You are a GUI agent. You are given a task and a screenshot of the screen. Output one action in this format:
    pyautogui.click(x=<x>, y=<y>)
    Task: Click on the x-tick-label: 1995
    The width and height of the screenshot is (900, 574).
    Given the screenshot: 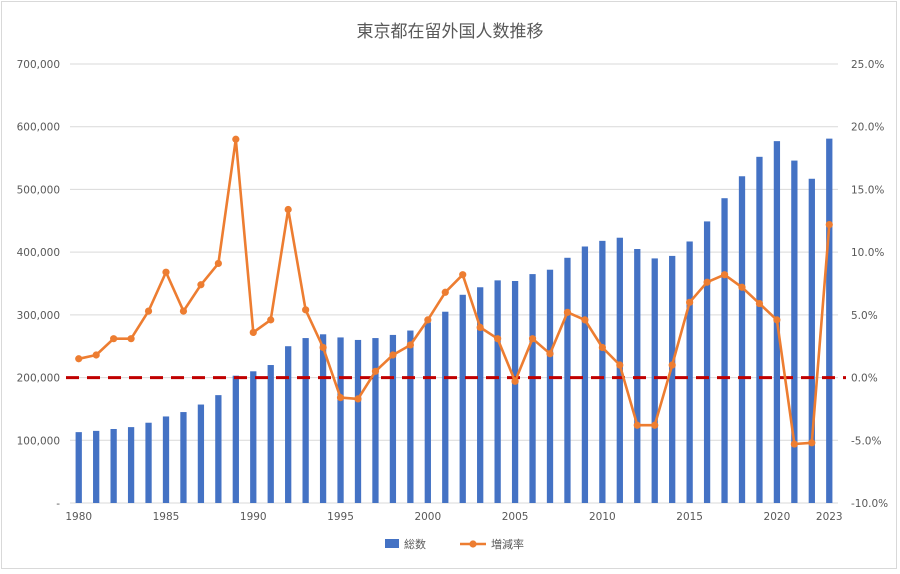 What is the action you would take?
    pyautogui.click(x=340, y=517)
    